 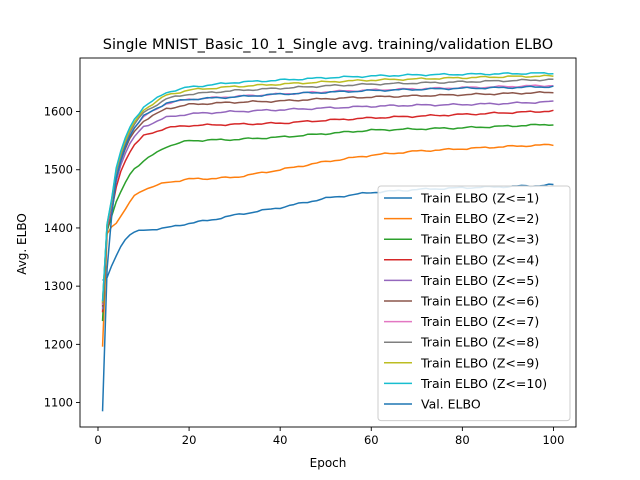 What do you see at coordinates (483, 383) in the screenshot?
I see `legend-label: Train ELBO (Z<=10)` at bounding box center [483, 383].